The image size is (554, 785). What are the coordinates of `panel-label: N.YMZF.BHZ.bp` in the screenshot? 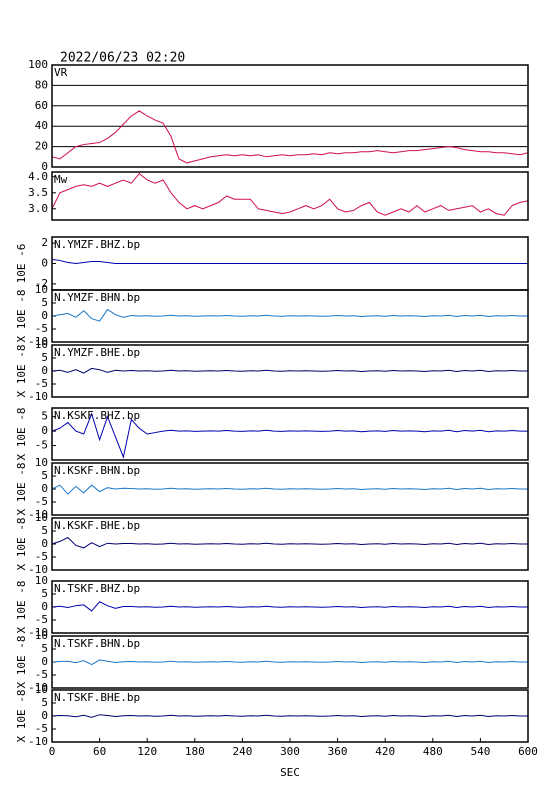 It's located at (97, 244).